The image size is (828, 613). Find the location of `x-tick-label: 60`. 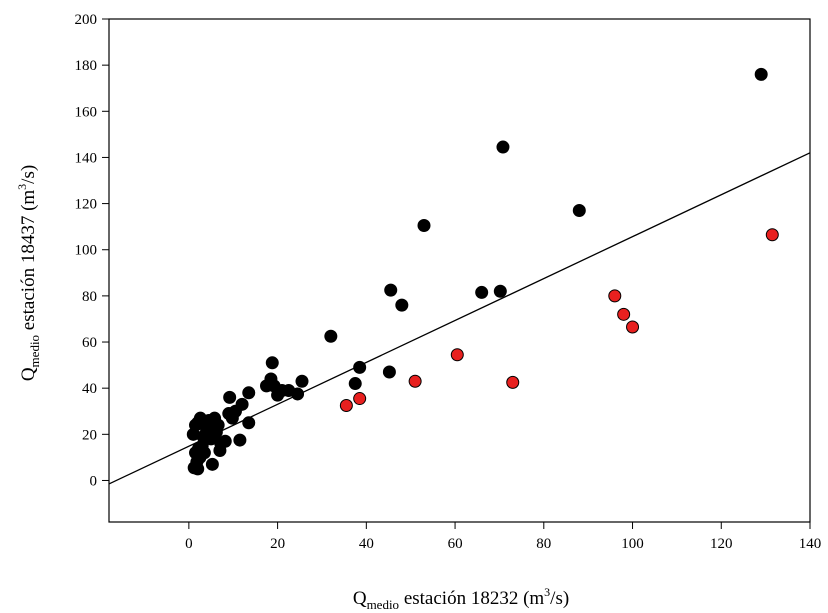

x-tick-label: 60 is located at coordinates (455, 544).